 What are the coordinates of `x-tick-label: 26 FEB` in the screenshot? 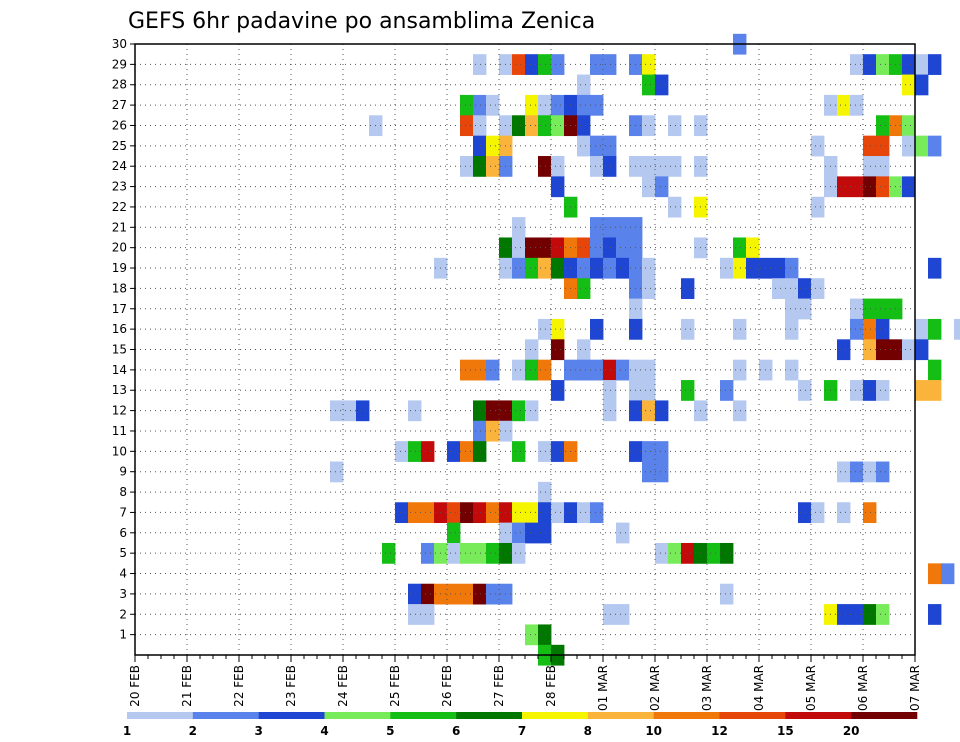 It's located at (447, 686).